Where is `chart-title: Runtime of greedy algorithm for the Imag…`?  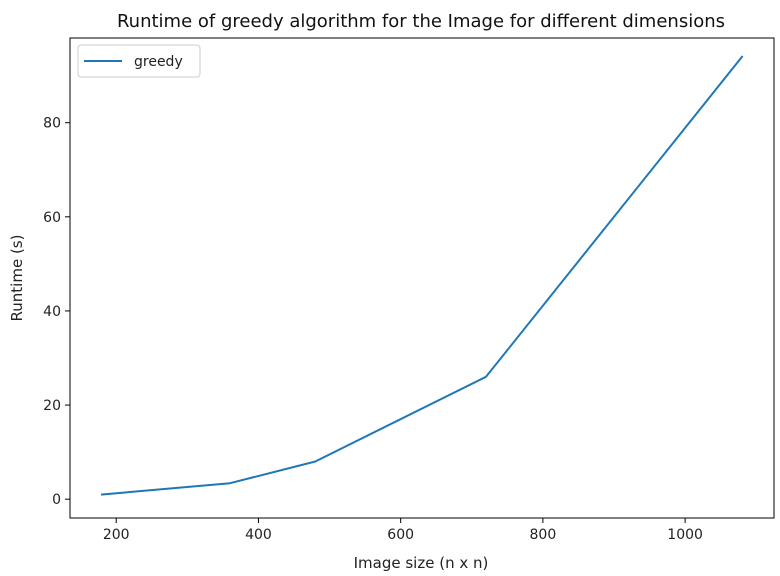
chart-title: Runtime of greedy algorithm for the Imag… is located at coordinates (421, 21).